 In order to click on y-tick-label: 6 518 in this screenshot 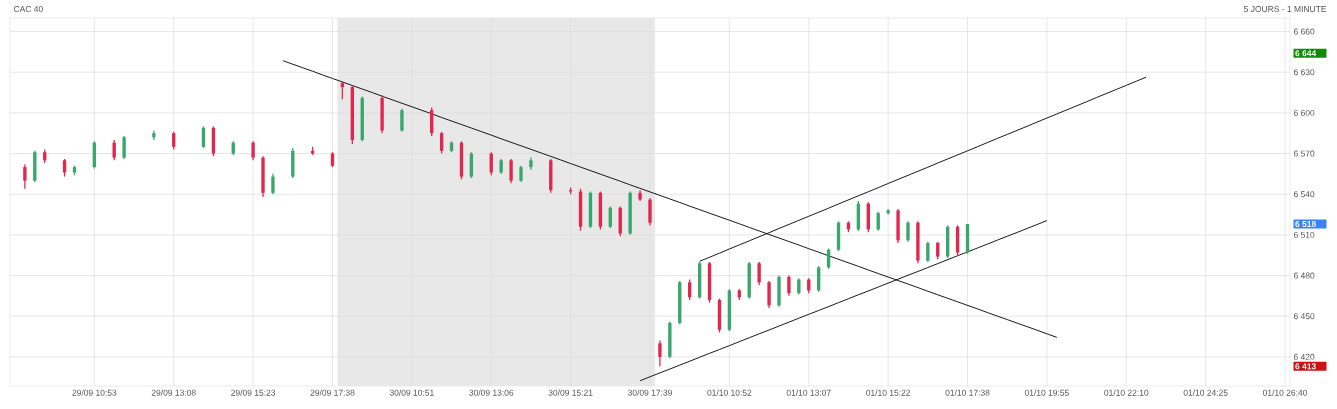, I will do `click(1305, 224)`.